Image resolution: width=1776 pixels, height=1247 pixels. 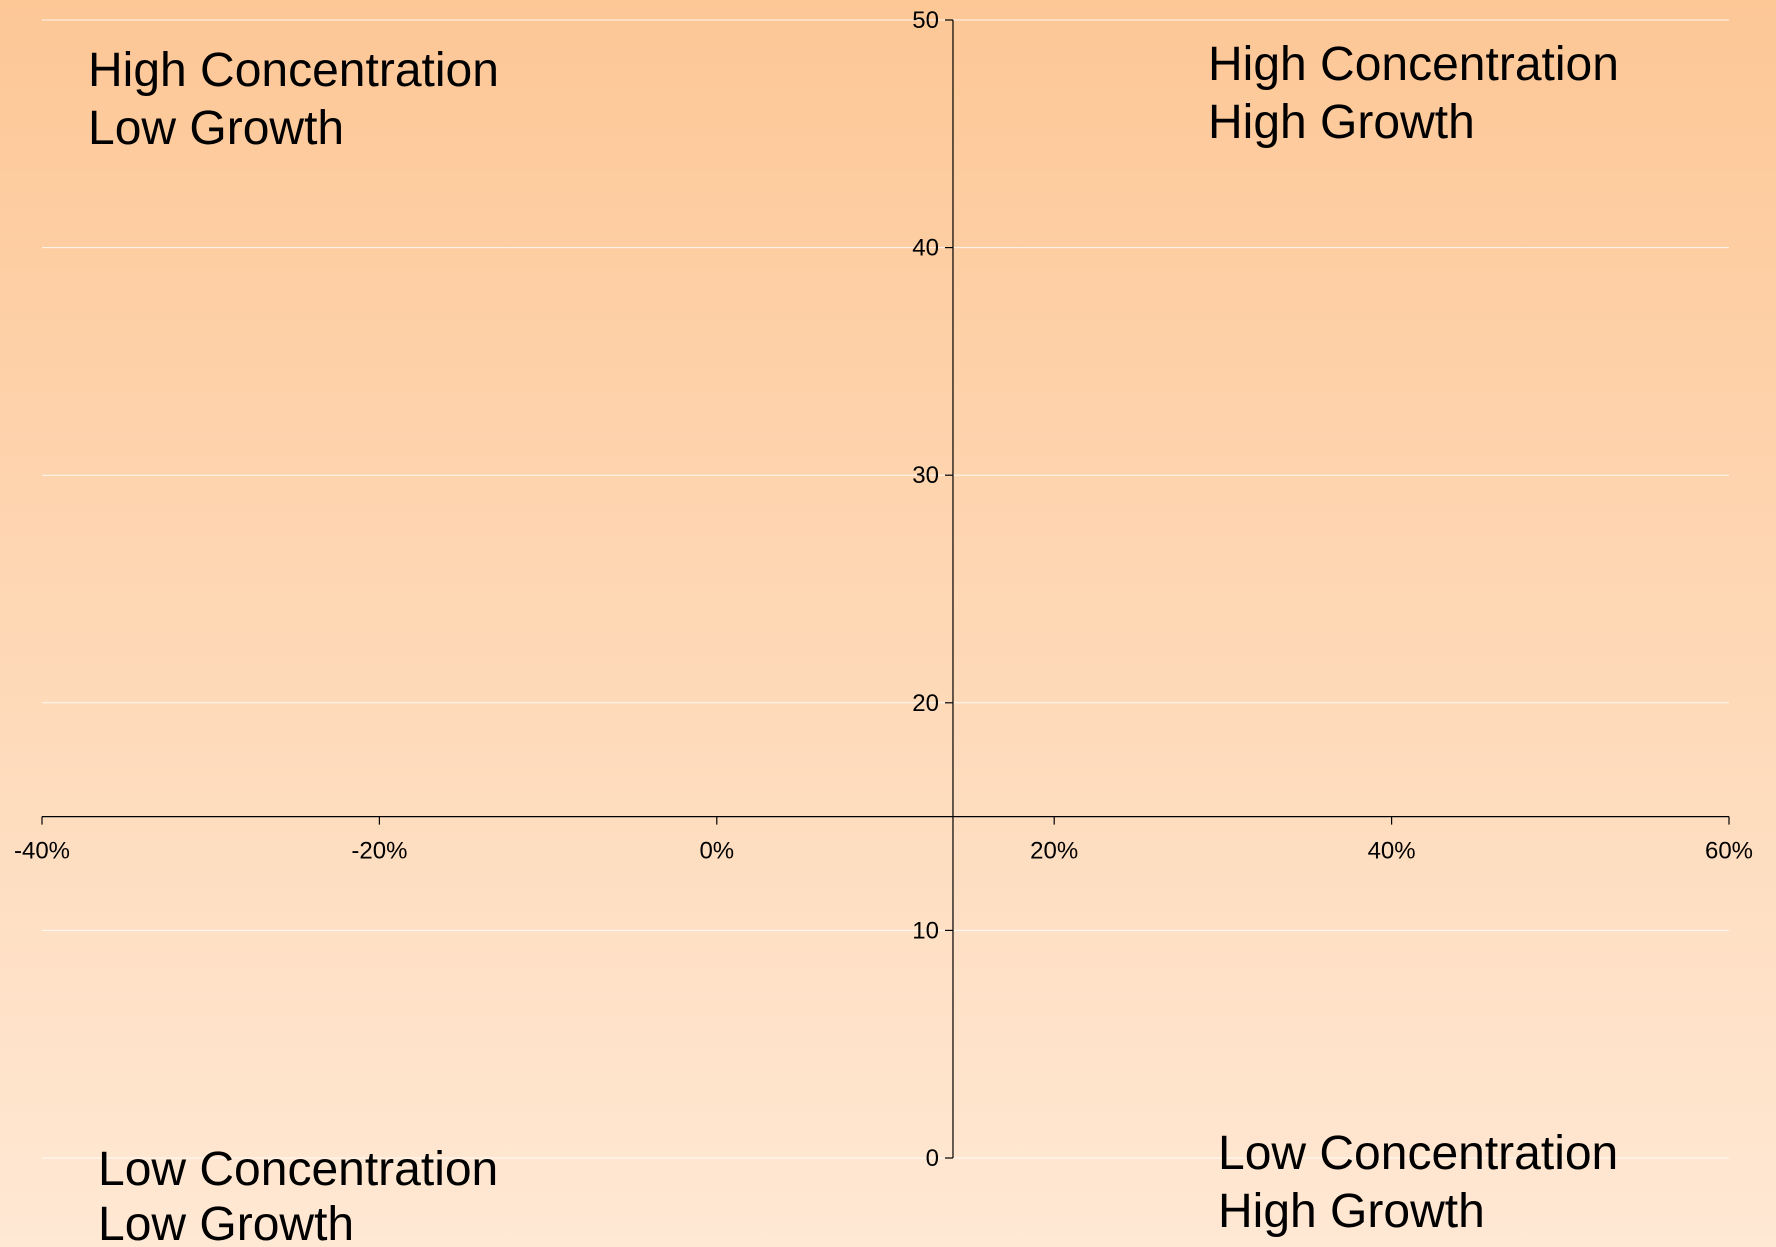 I want to click on x-tick-label-4: 40%, so click(x=1392, y=851).